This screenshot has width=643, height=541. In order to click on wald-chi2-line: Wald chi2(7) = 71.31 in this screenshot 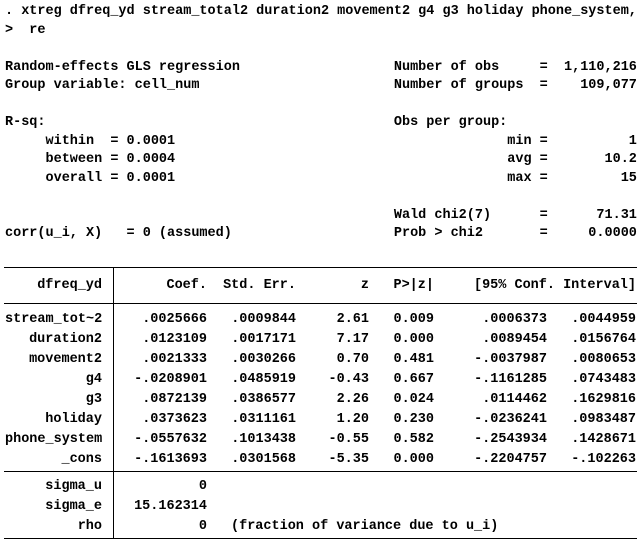, I will do `click(321, 215)`.